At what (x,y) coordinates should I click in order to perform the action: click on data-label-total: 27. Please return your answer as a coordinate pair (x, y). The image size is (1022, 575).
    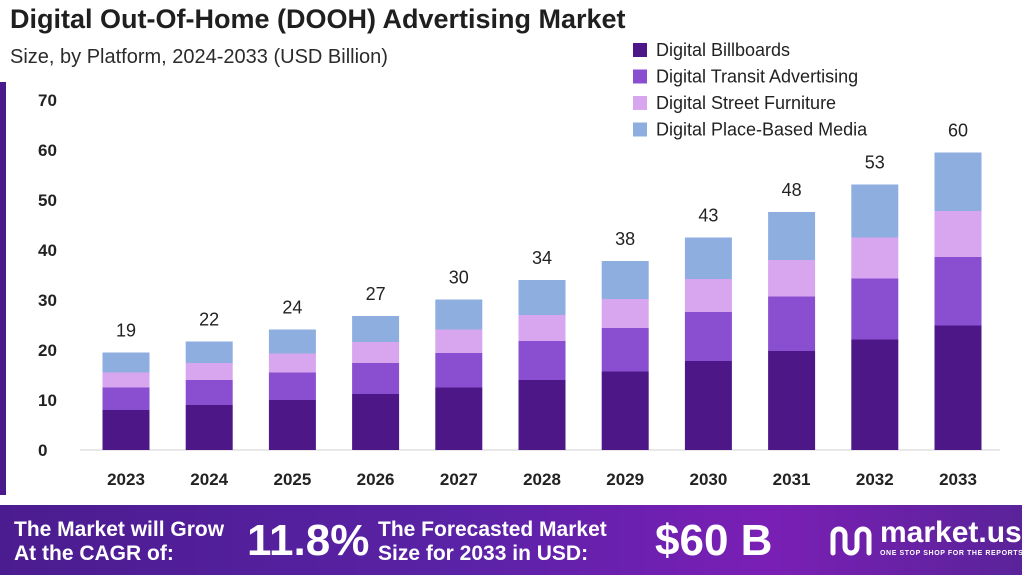
    Looking at the image, I should click on (376, 294).